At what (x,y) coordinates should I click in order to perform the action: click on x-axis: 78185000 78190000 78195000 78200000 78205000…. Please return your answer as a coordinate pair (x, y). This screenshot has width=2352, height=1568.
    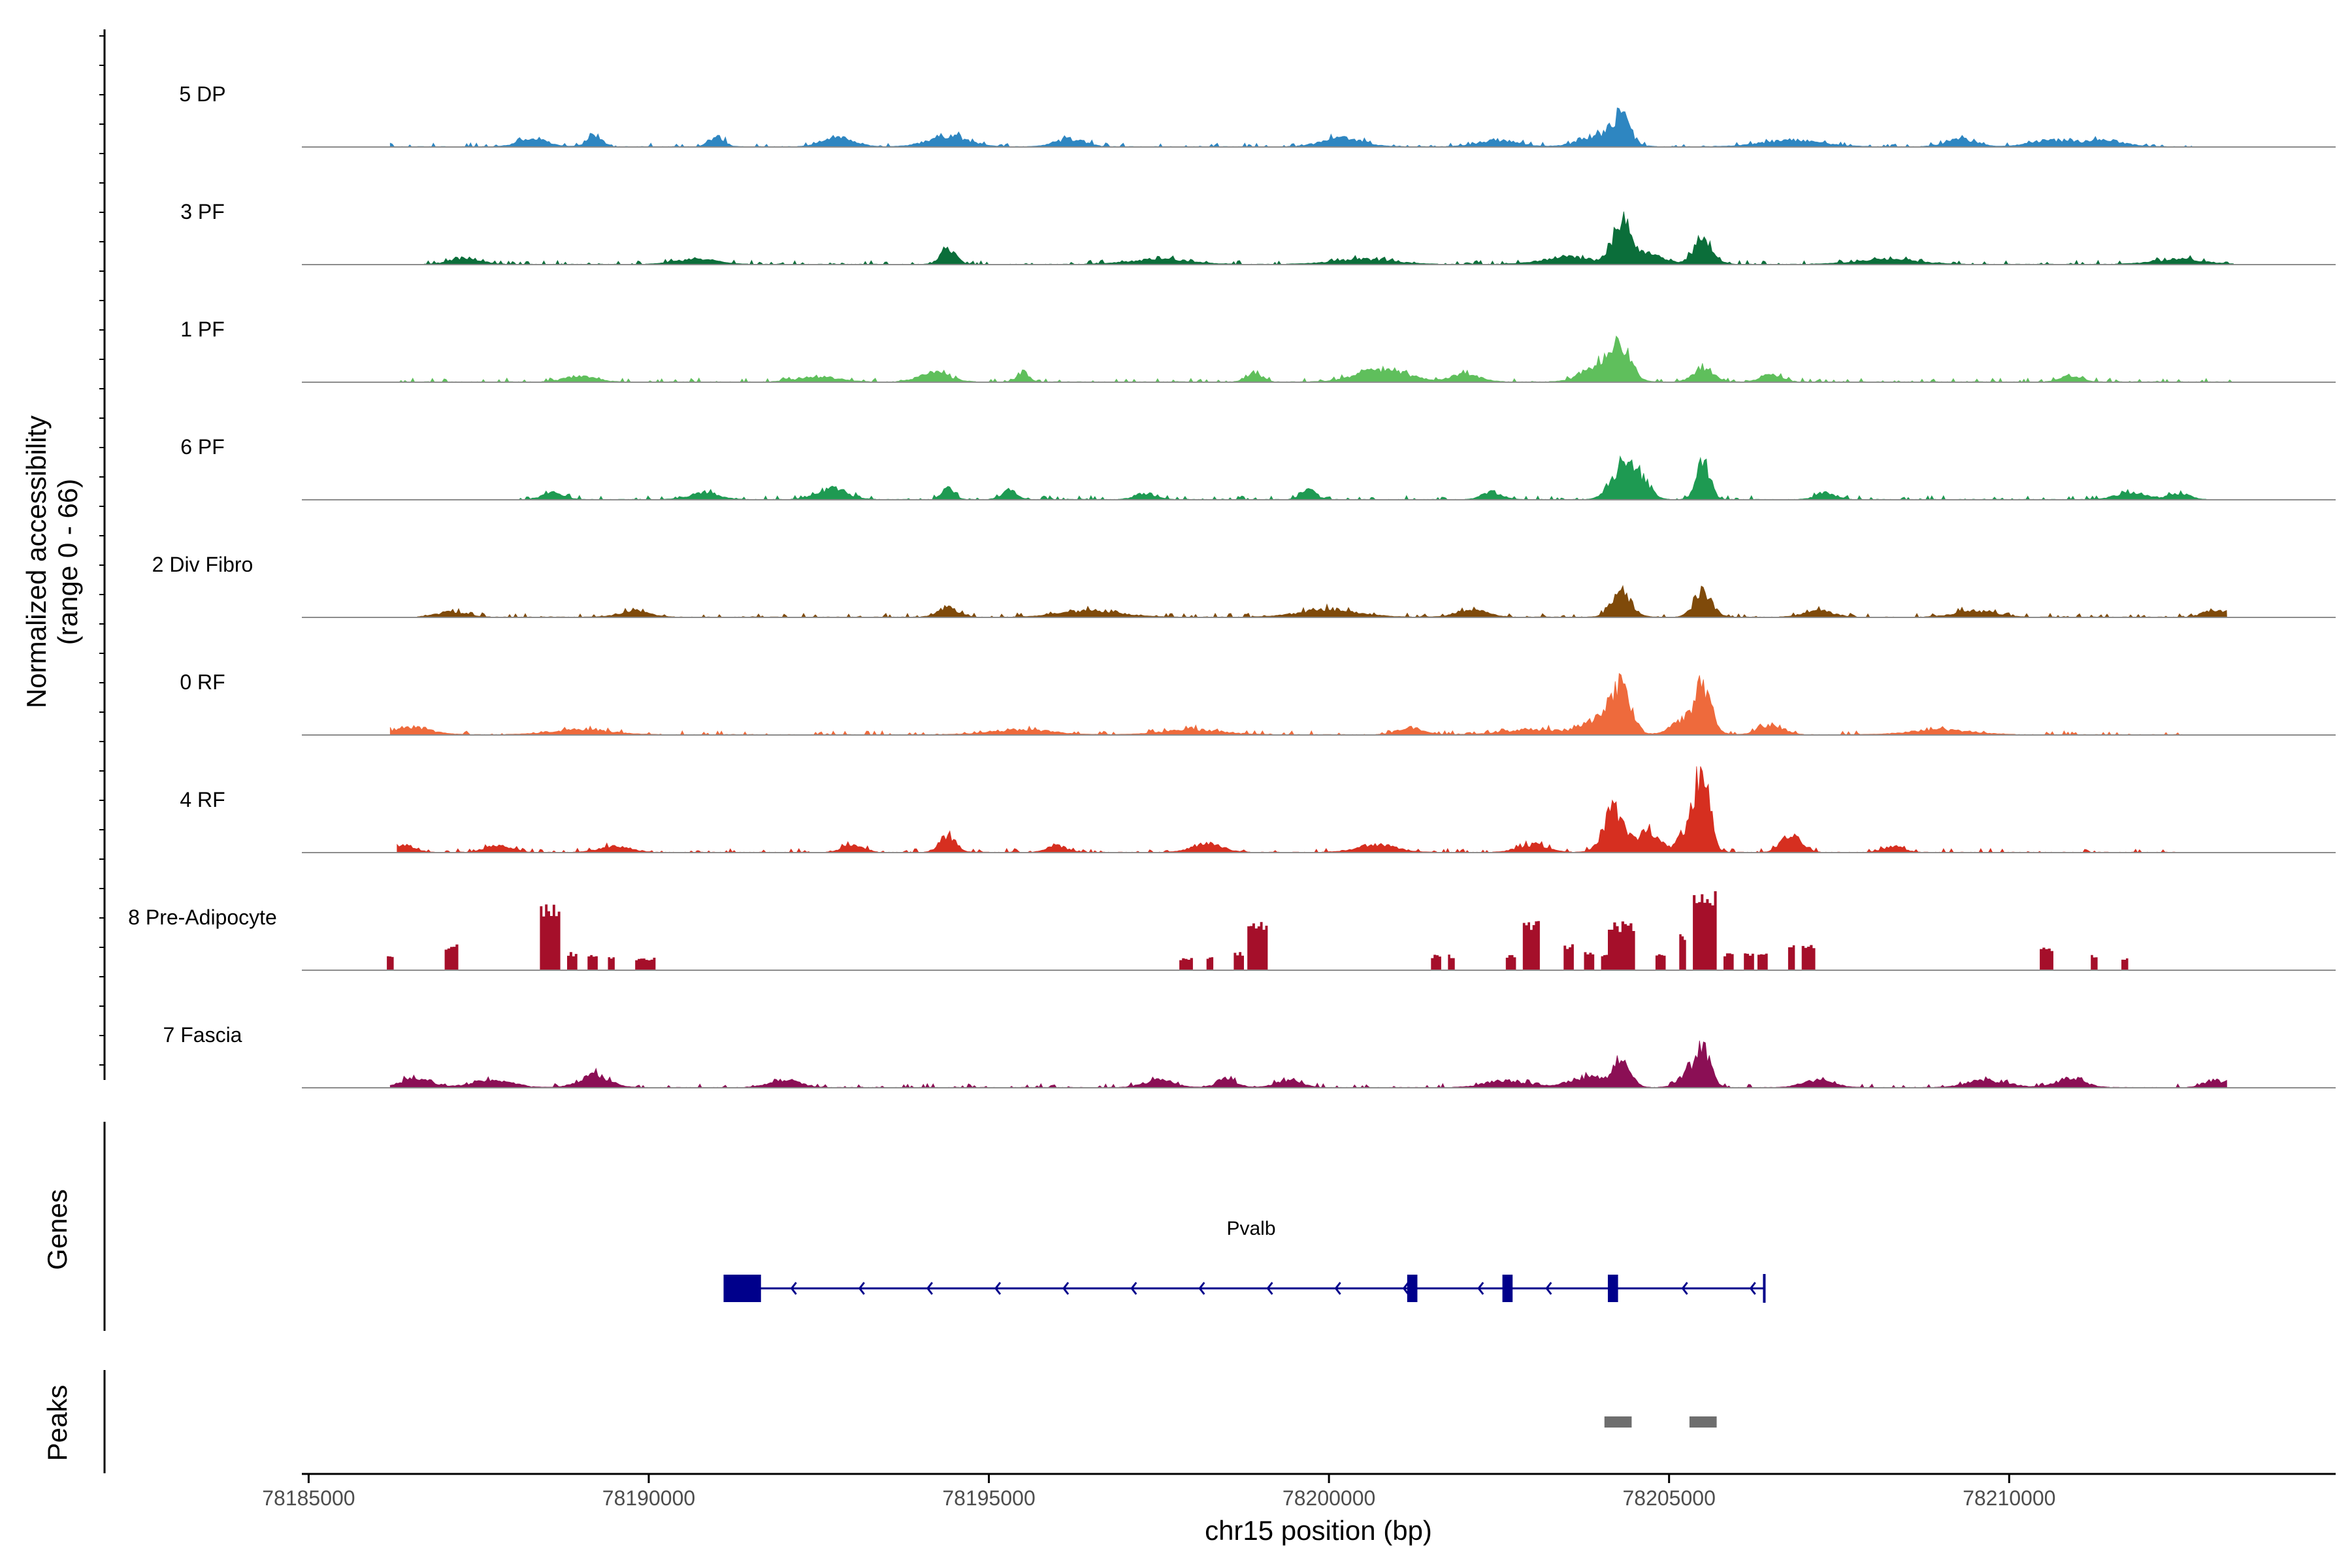
    Looking at the image, I should click on (1299, 1491).